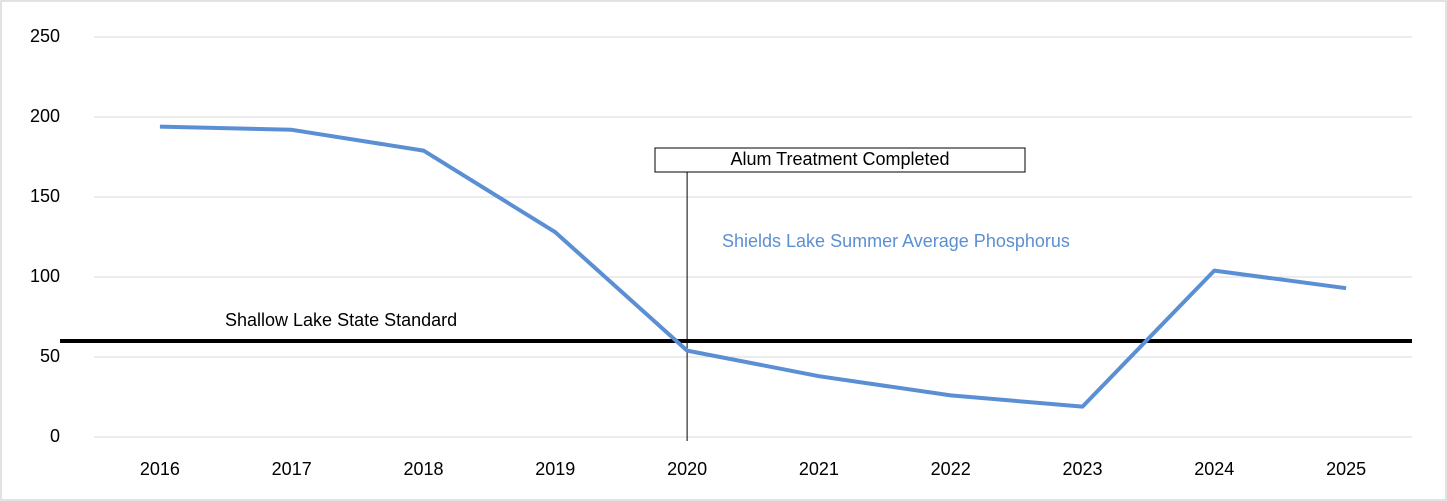  I want to click on x-tick-label: 2024, so click(1214, 469).